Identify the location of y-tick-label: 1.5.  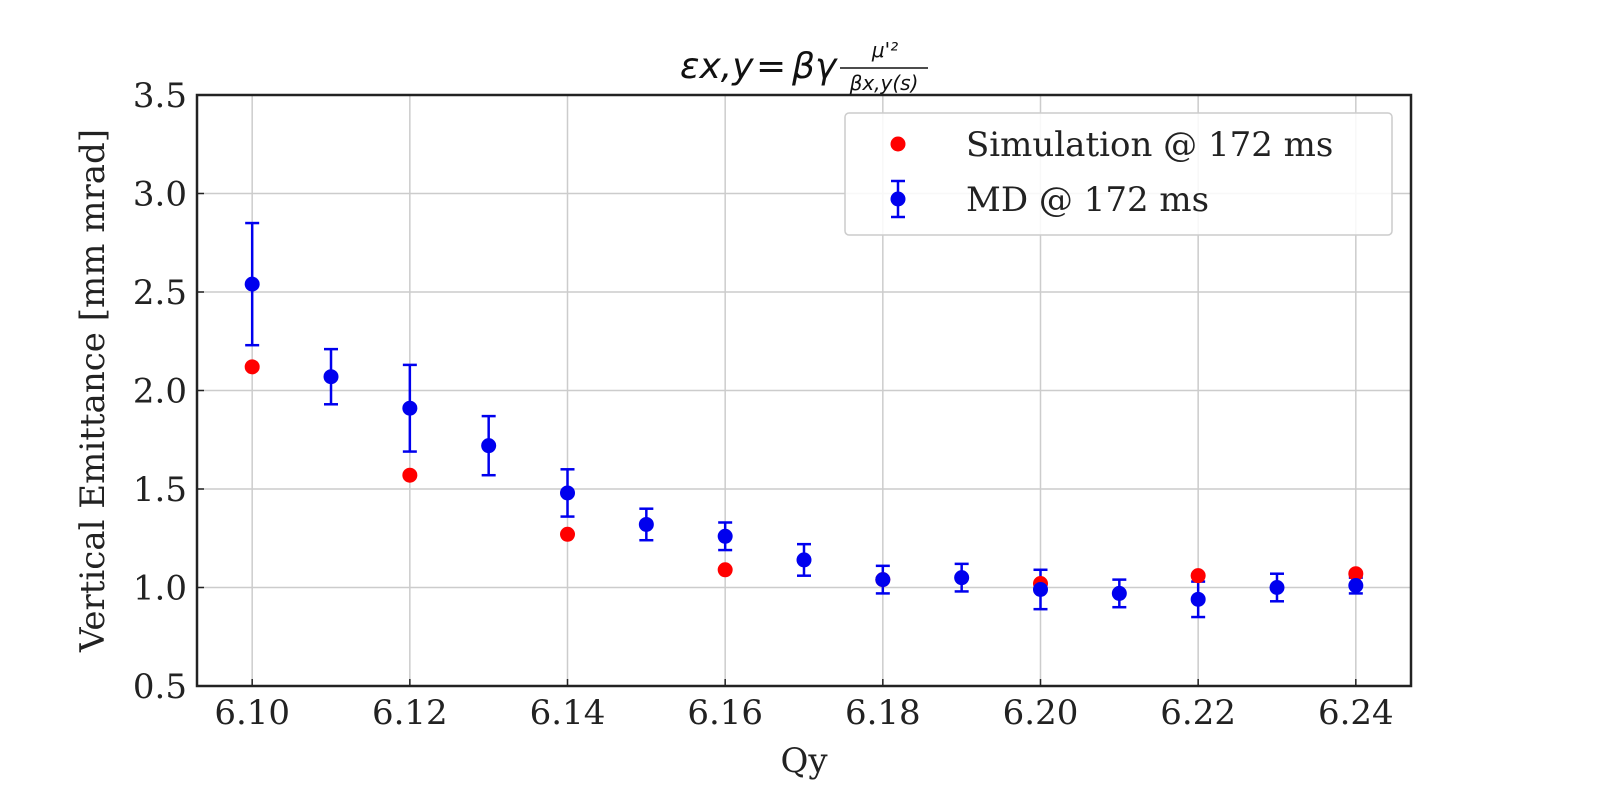
(160, 490).